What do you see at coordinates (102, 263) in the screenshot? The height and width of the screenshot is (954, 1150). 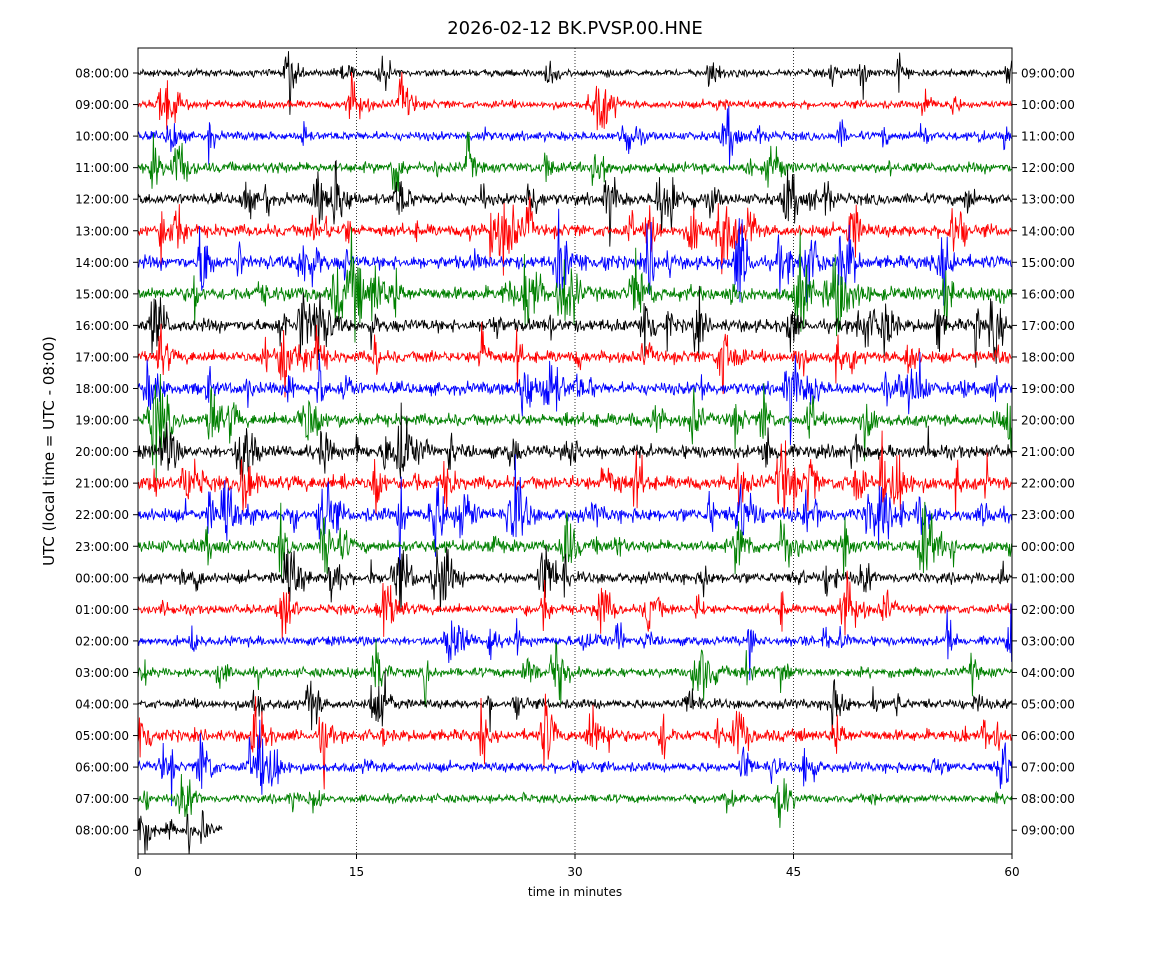 I see `utc-tick-label: 14:00:00` at bounding box center [102, 263].